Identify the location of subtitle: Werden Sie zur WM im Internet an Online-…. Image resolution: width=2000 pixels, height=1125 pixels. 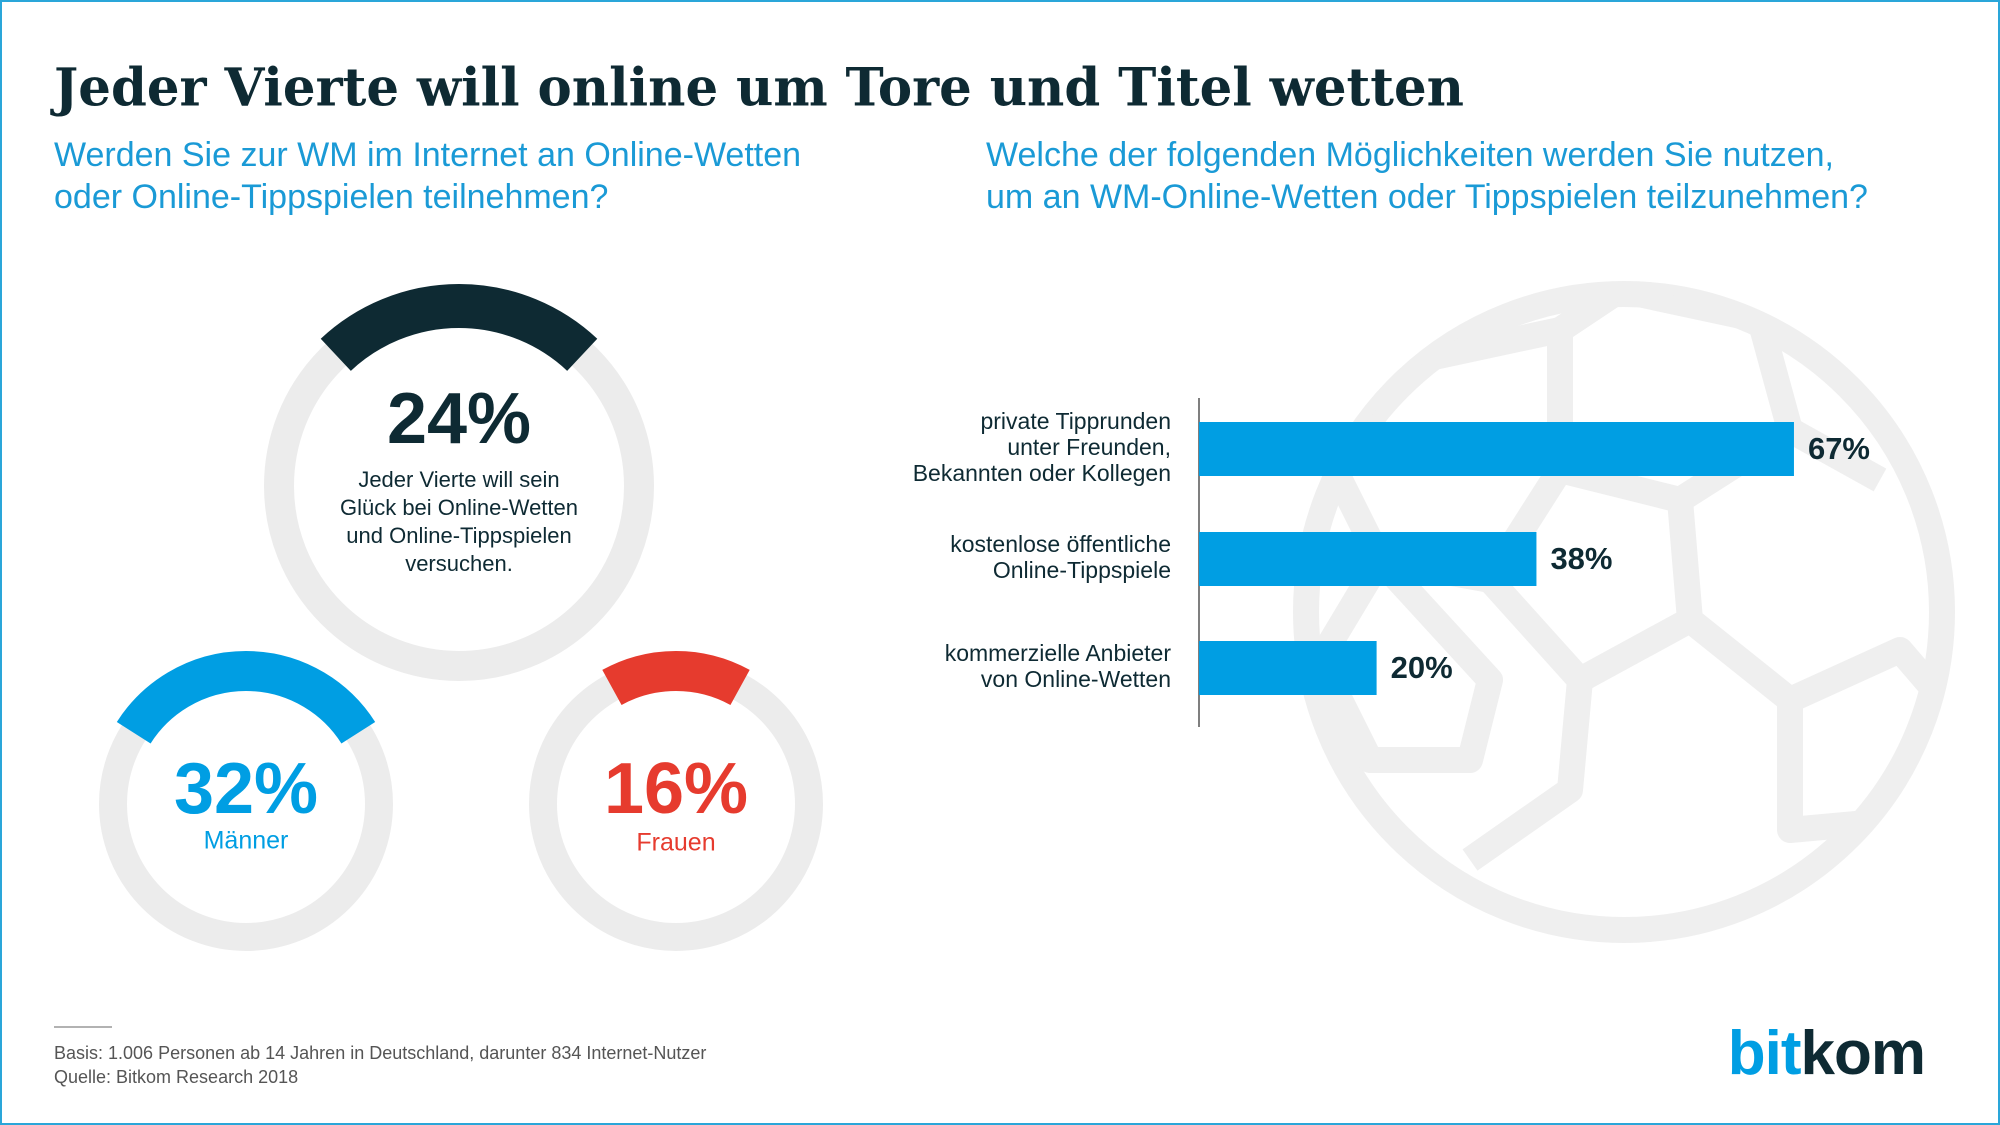
(427, 155).